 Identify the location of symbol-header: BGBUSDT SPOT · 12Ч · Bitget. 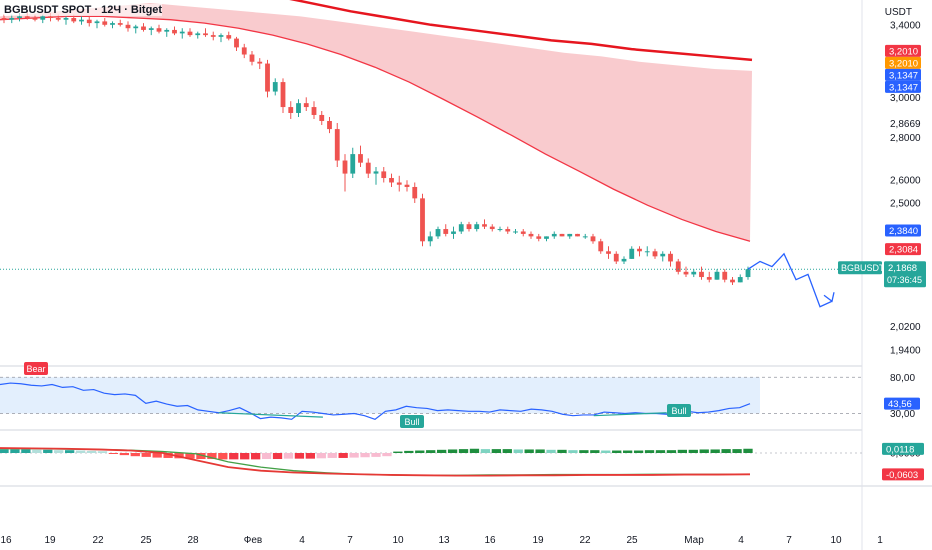
(83, 10).